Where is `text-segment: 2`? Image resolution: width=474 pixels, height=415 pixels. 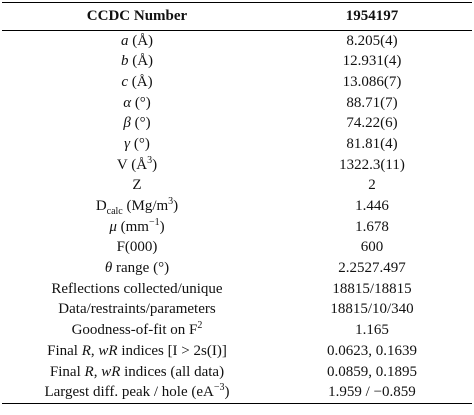 text-segment: 2 is located at coordinates (200, 326).